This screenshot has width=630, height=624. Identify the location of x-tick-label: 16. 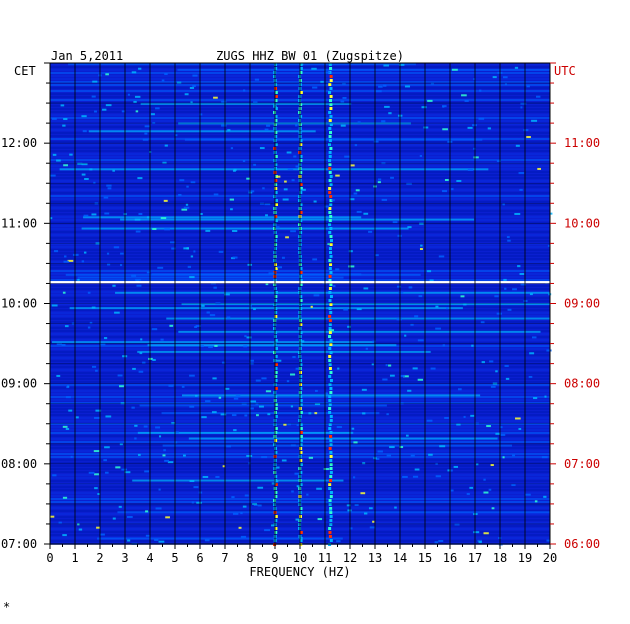
(450, 558).